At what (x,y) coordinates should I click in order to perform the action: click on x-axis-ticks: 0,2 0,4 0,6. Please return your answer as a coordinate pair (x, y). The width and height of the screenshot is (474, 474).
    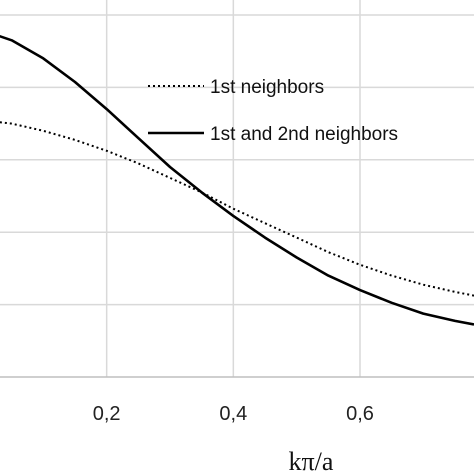
    Looking at the image, I should click on (233, 414).